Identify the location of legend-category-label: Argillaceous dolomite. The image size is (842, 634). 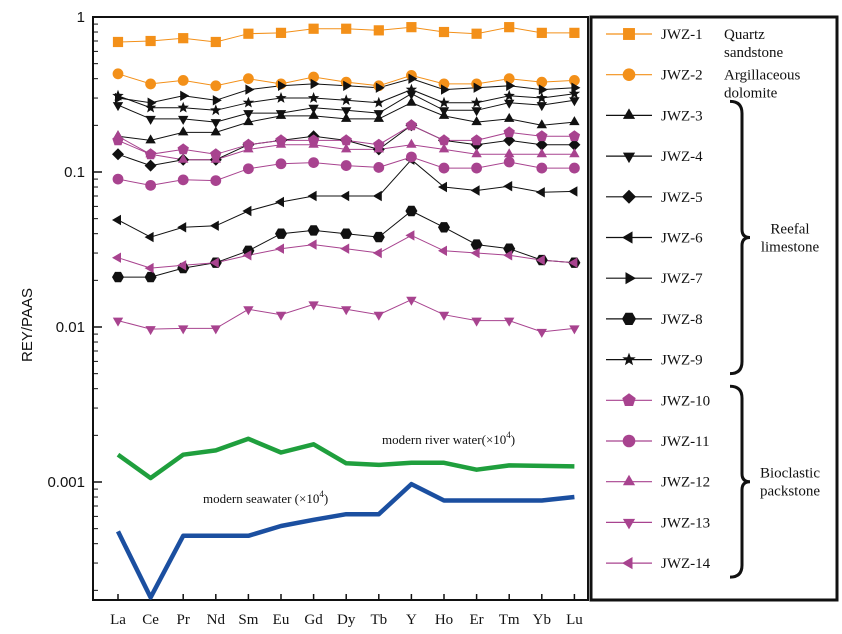
(762, 85).